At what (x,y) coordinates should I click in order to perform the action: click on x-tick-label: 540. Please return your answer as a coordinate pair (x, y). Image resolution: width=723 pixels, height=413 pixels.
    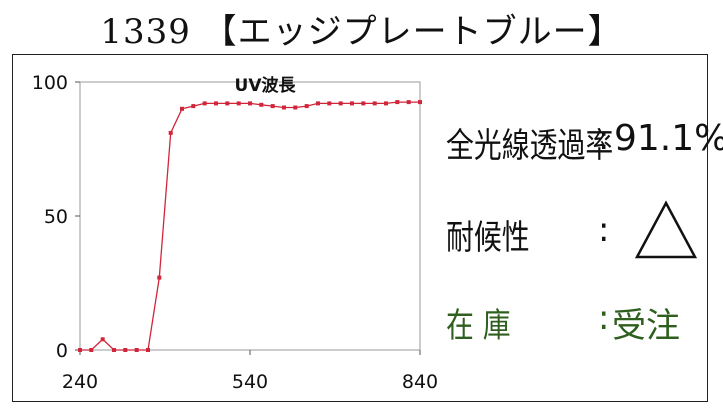
    Looking at the image, I should click on (250, 382).